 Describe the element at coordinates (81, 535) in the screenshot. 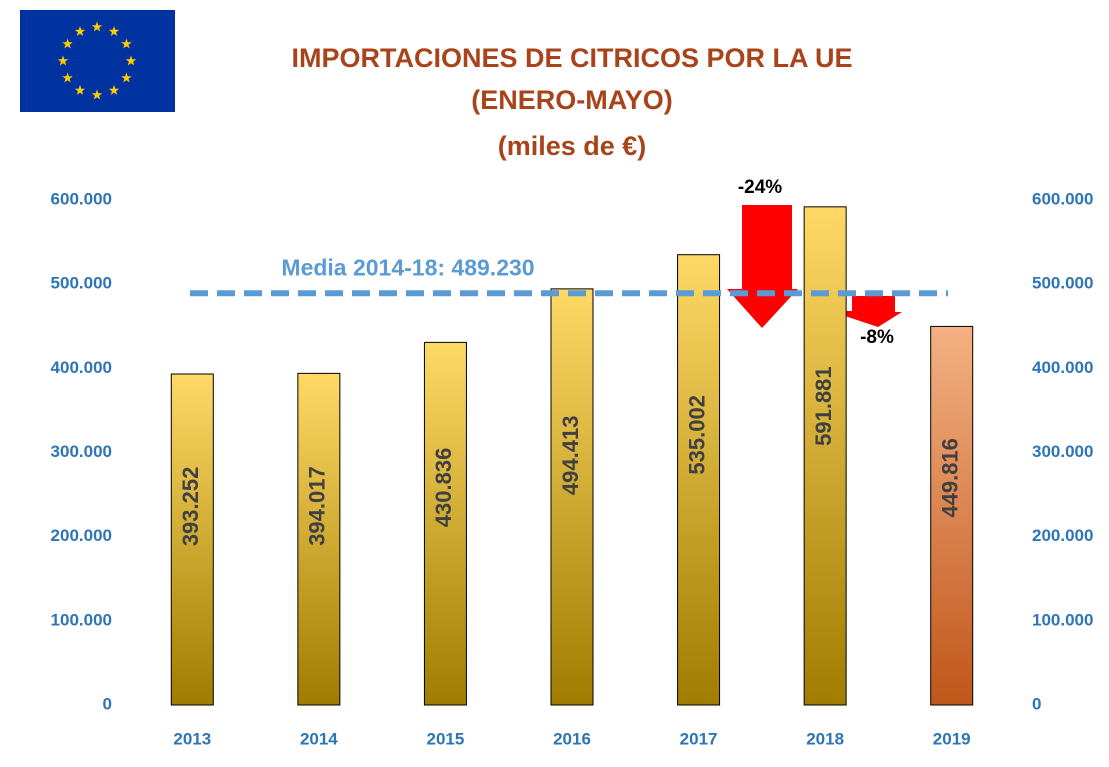

I see `y-tick-label: 200.000` at that location.